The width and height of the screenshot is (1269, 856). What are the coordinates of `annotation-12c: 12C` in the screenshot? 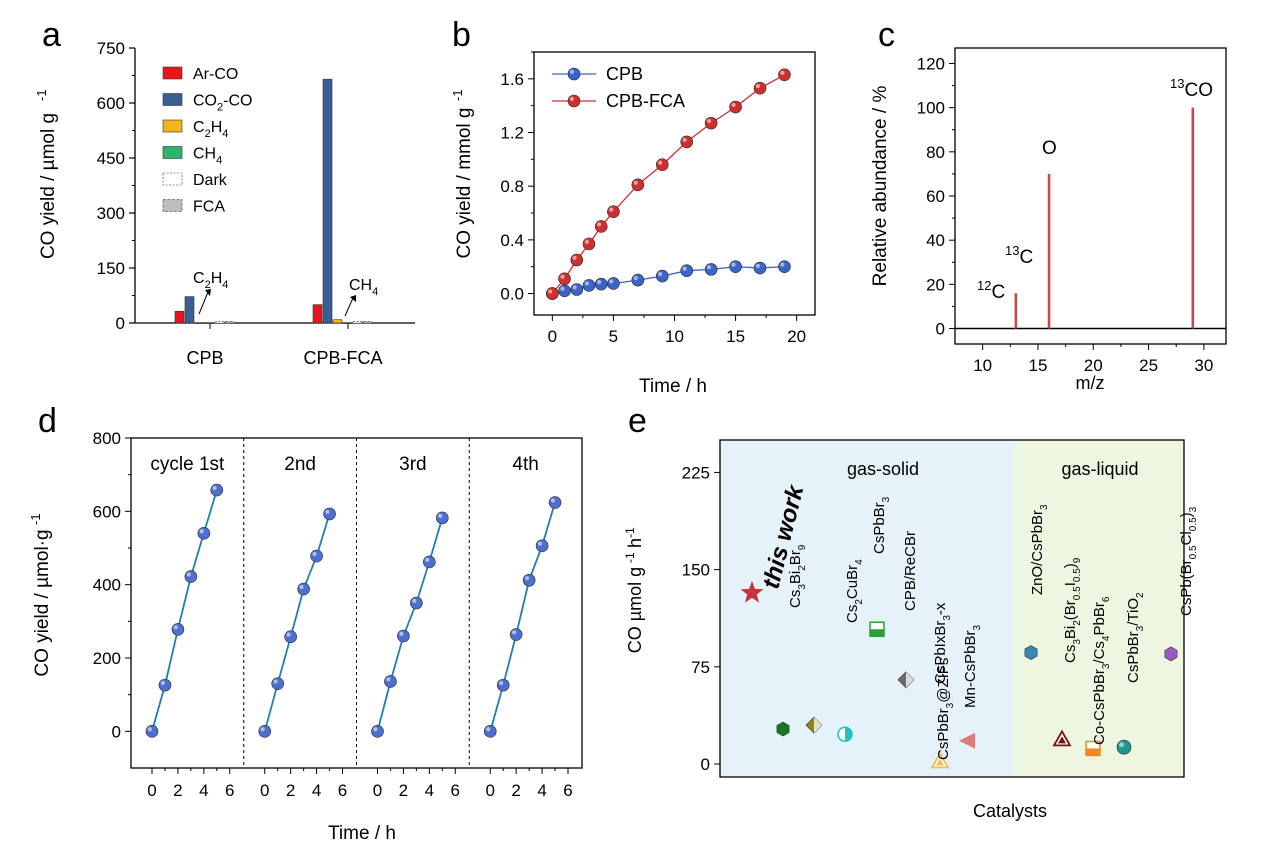 It's located at (991, 290).